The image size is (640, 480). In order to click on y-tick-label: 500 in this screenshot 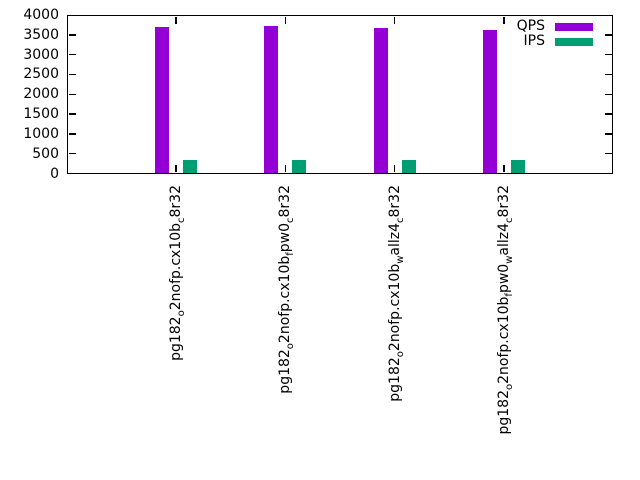, I will do `click(45, 153)`.